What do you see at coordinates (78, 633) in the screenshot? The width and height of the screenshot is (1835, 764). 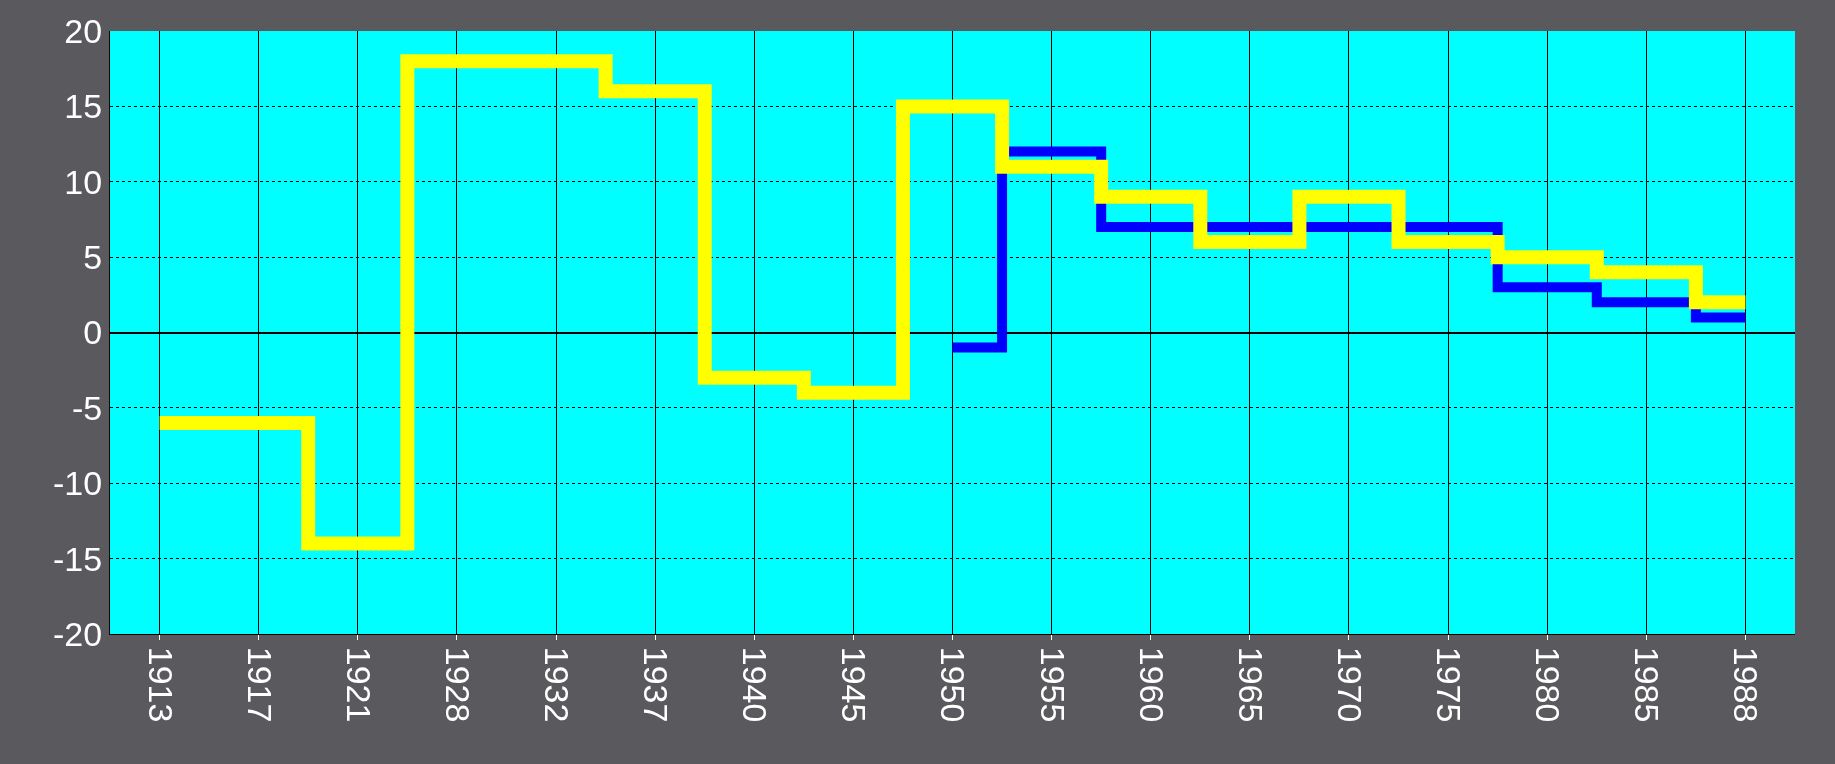 I see `y-tick-label: -20` at bounding box center [78, 633].